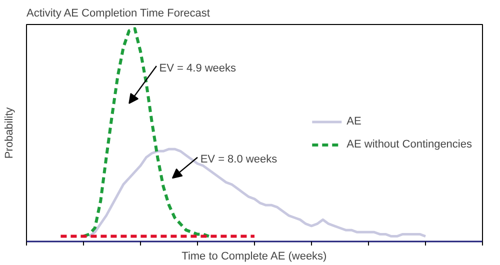 The width and height of the screenshot is (500, 265). What do you see at coordinates (354, 121) in the screenshot?
I see `legend-label: AE` at bounding box center [354, 121].